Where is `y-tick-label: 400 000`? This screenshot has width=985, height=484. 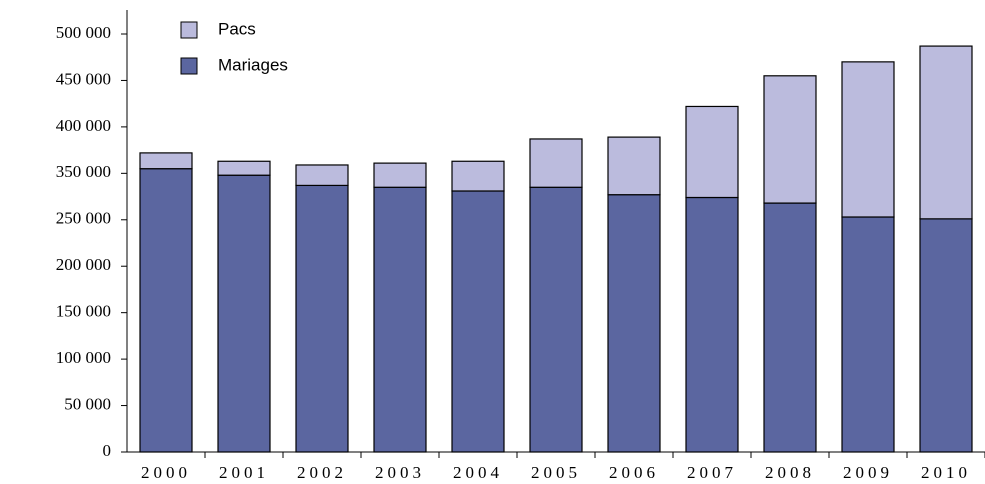
y-tick-label: 400 000 is located at coordinates (83, 125).